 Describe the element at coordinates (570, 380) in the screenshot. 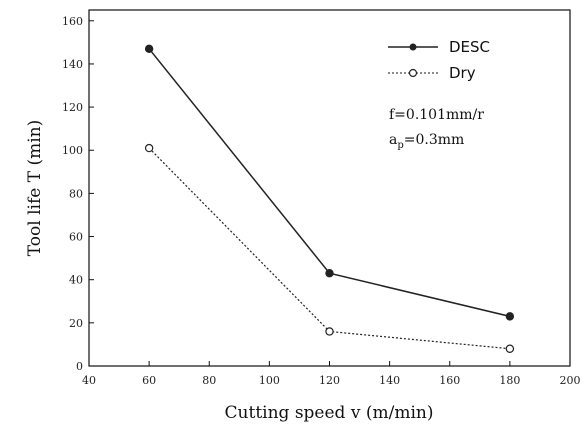

I see `x-tick-label: 200` at that location.